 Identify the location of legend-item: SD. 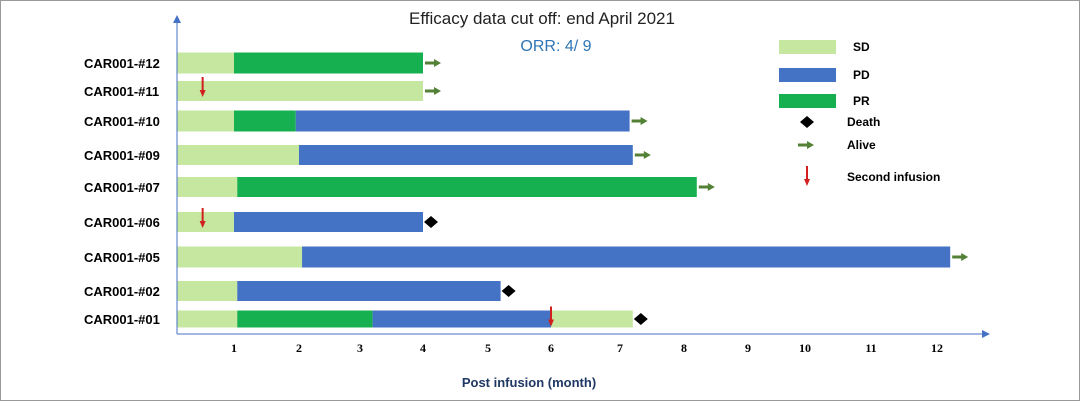
(824, 47).